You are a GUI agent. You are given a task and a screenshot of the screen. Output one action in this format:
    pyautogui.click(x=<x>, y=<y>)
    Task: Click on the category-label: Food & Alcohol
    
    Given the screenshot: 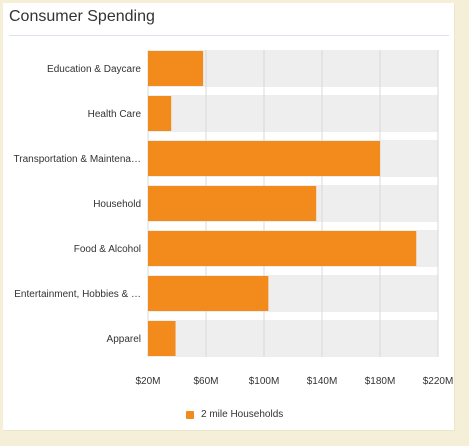 What is the action you would take?
    pyautogui.click(x=107, y=249)
    